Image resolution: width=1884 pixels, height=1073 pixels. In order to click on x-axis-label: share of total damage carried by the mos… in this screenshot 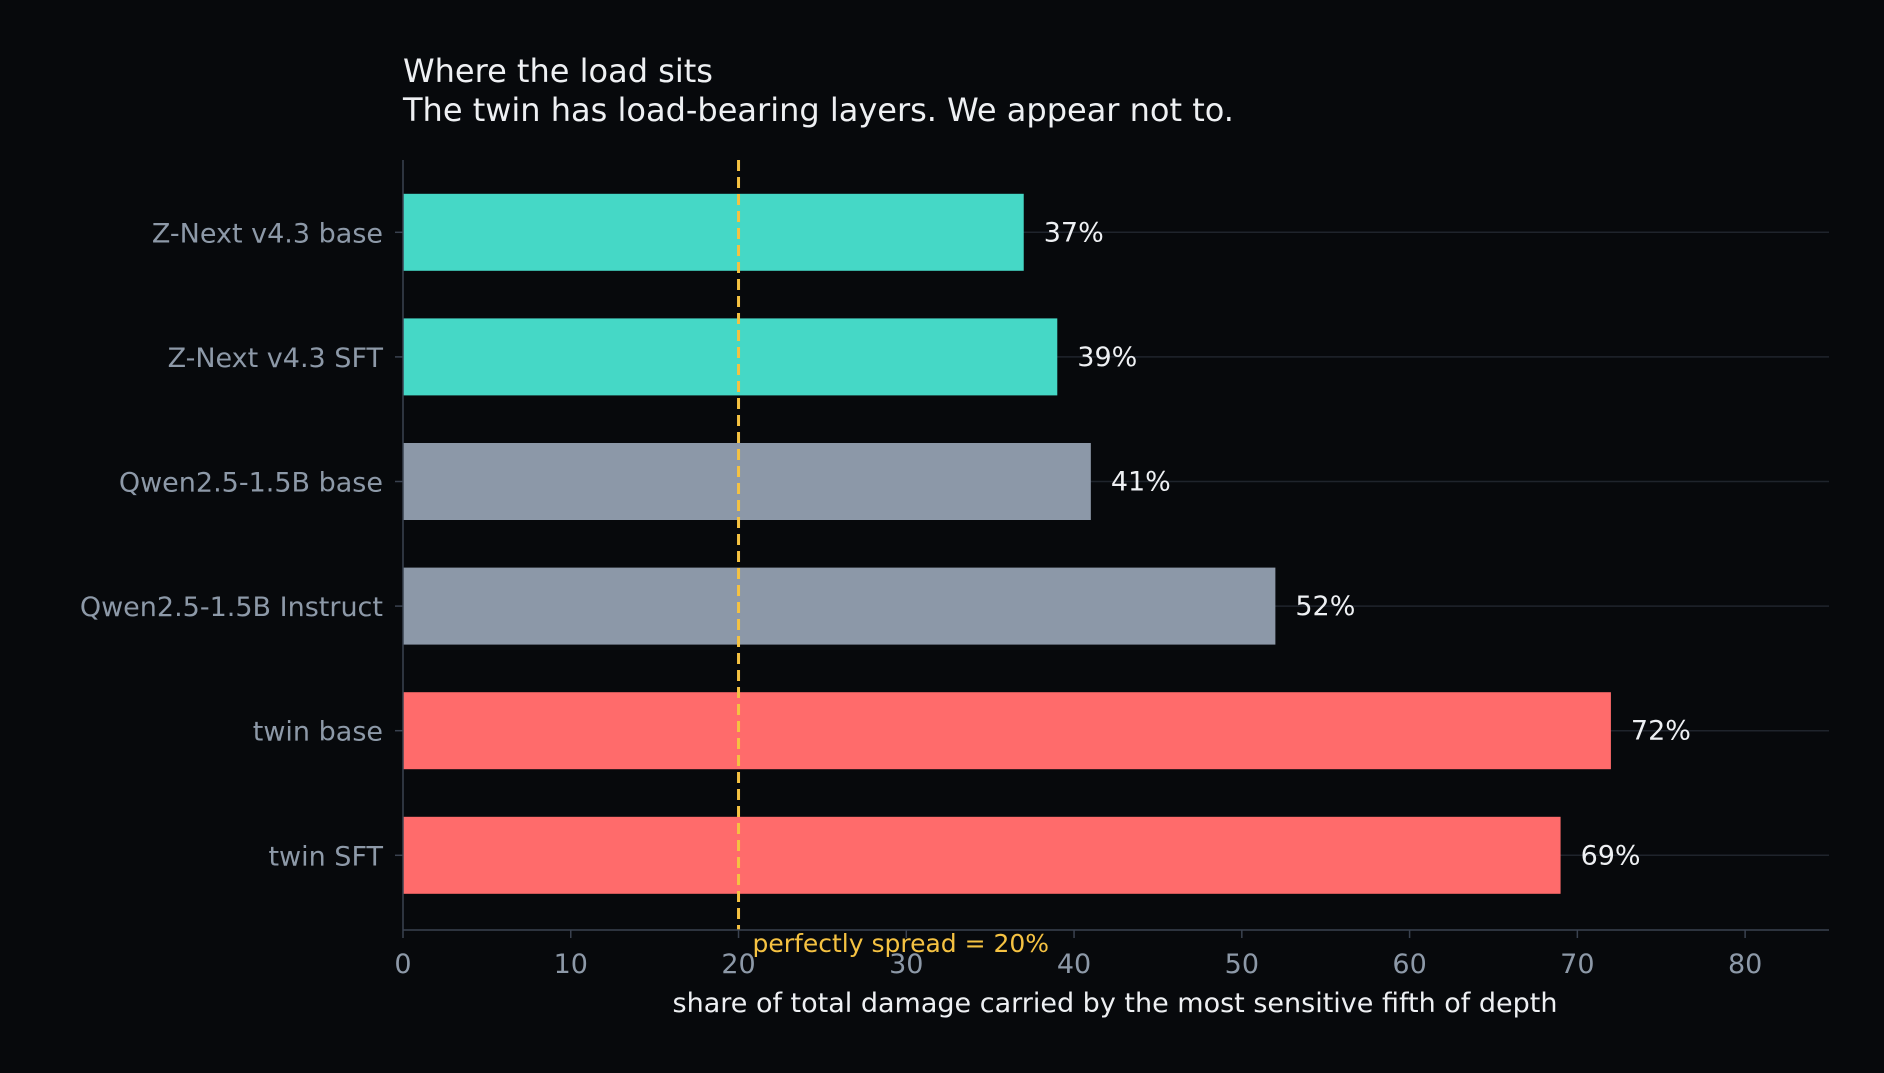, I will do `click(1115, 1003)`.